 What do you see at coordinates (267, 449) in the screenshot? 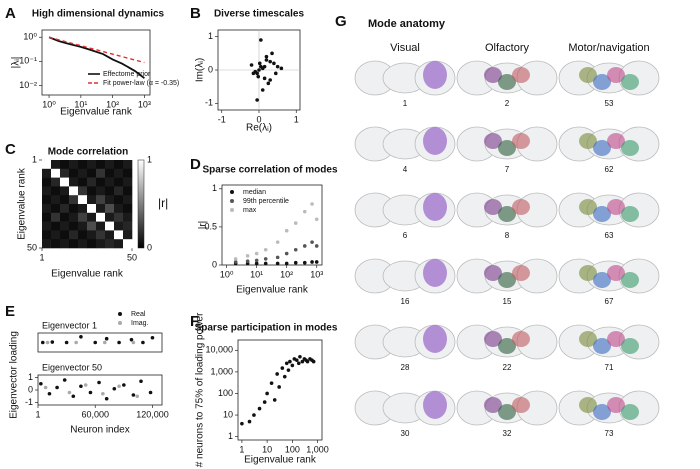
I see `x-tick-label: 10` at bounding box center [267, 449].